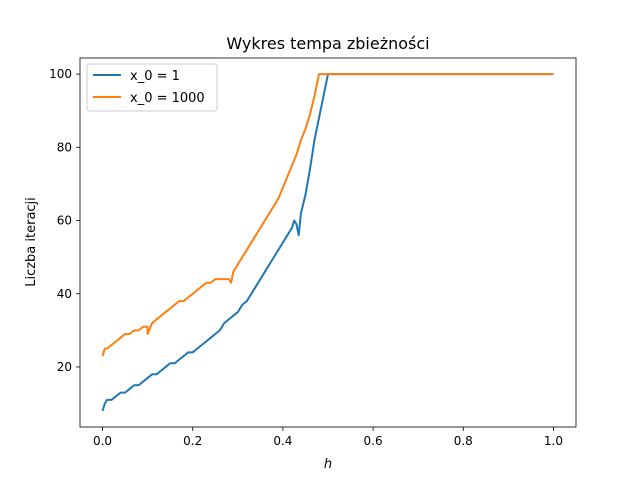 This screenshot has height=485, width=640. What do you see at coordinates (64, 147) in the screenshot?
I see `y-tick-label: 80` at bounding box center [64, 147].